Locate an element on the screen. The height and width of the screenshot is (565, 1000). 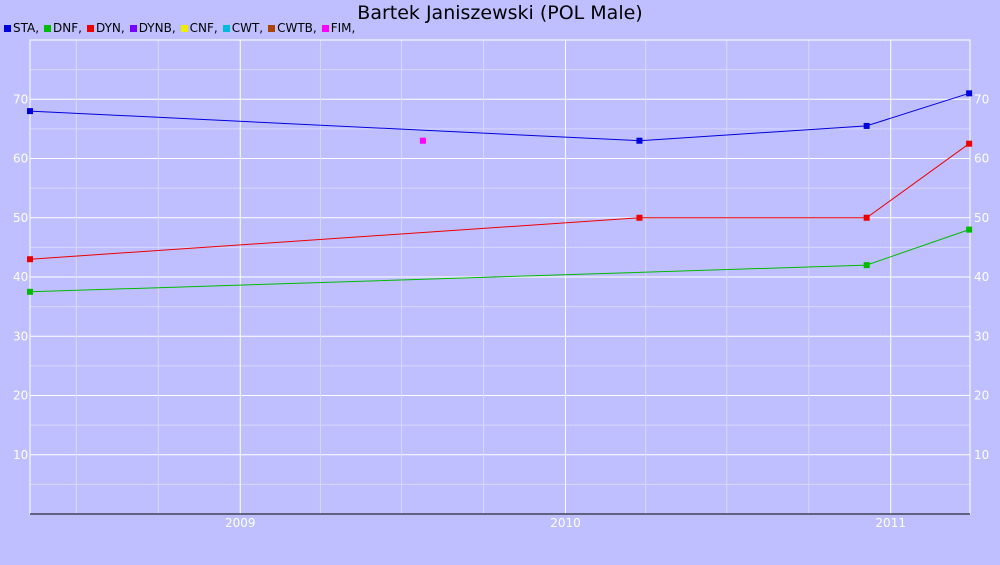
legend-item-cwt: CWT, is located at coordinates (243, 28).